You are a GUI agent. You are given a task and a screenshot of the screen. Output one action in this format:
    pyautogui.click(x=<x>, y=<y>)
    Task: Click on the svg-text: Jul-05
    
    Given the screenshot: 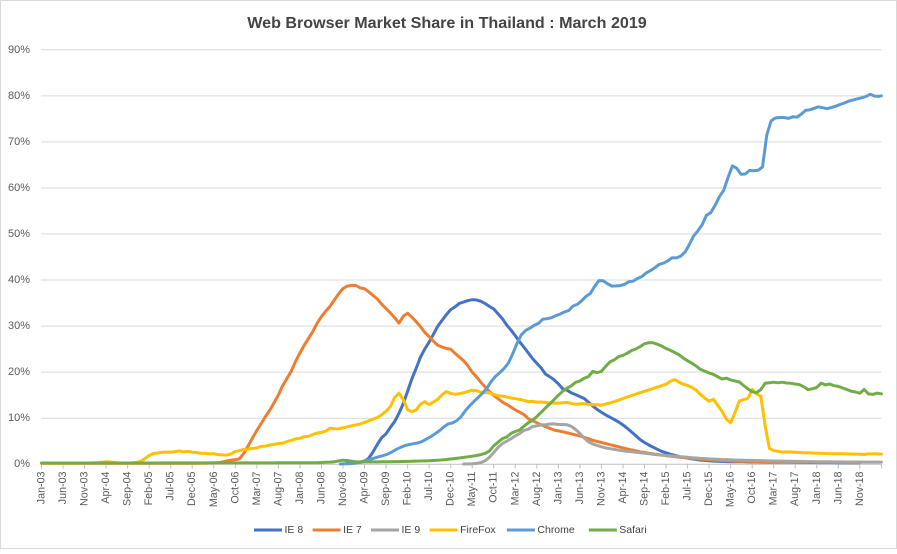 What is the action you would take?
    pyautogui.click(x=171, y=485)
    